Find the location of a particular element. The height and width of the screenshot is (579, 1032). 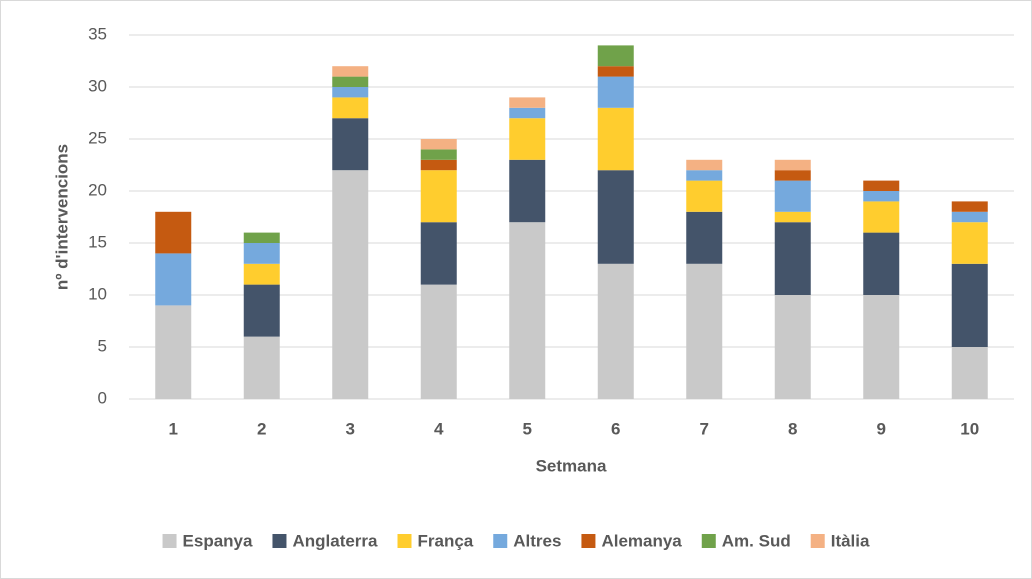

legend-label: Anglaterra is located at coordinates (335, 540).